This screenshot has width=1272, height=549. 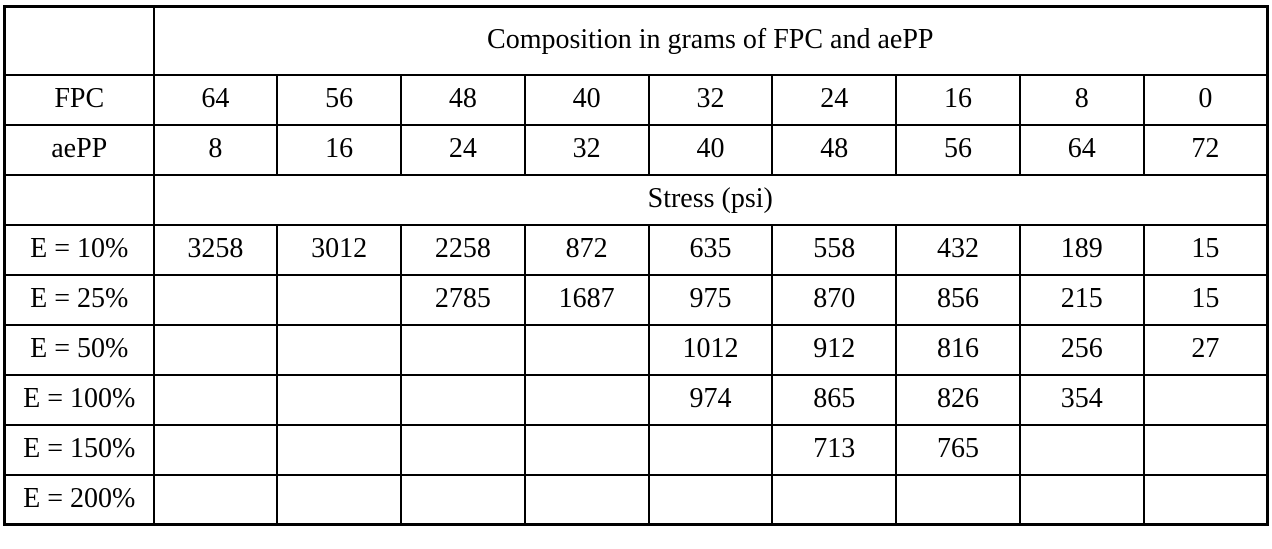 I want to click on data-cell: 432, so click(x=958, y=249).